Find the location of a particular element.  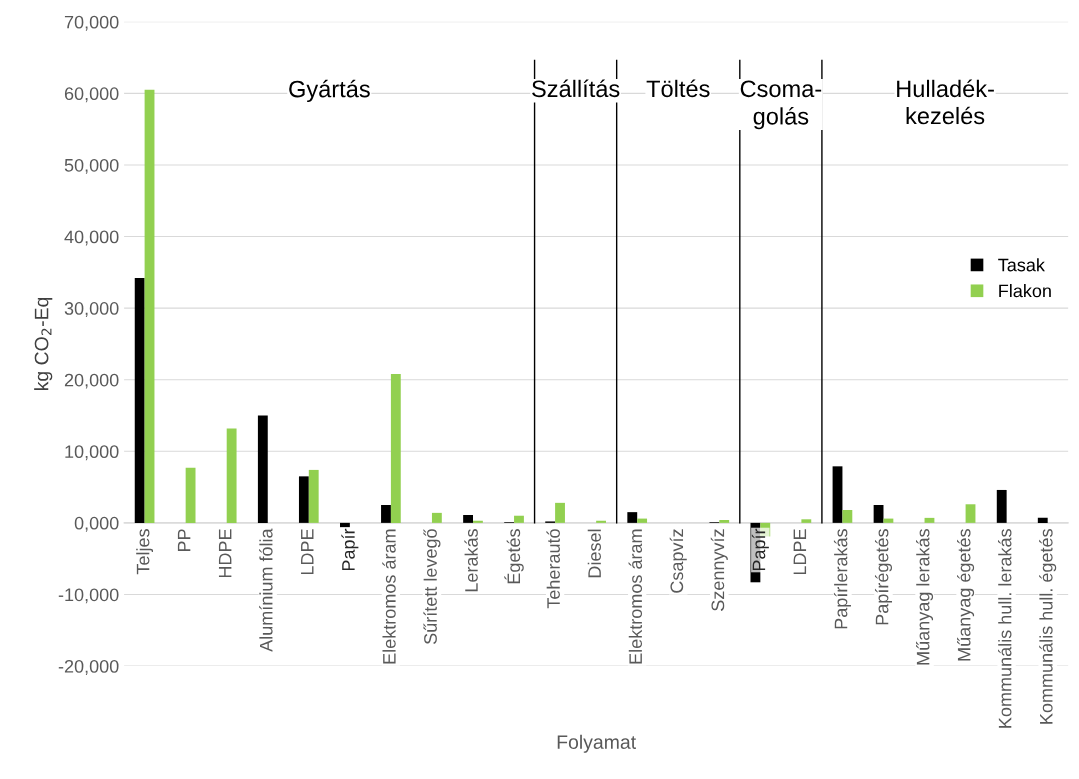

y-axis-title: kg CO$_{2}$-Eq is located at coordinates (43, 344).